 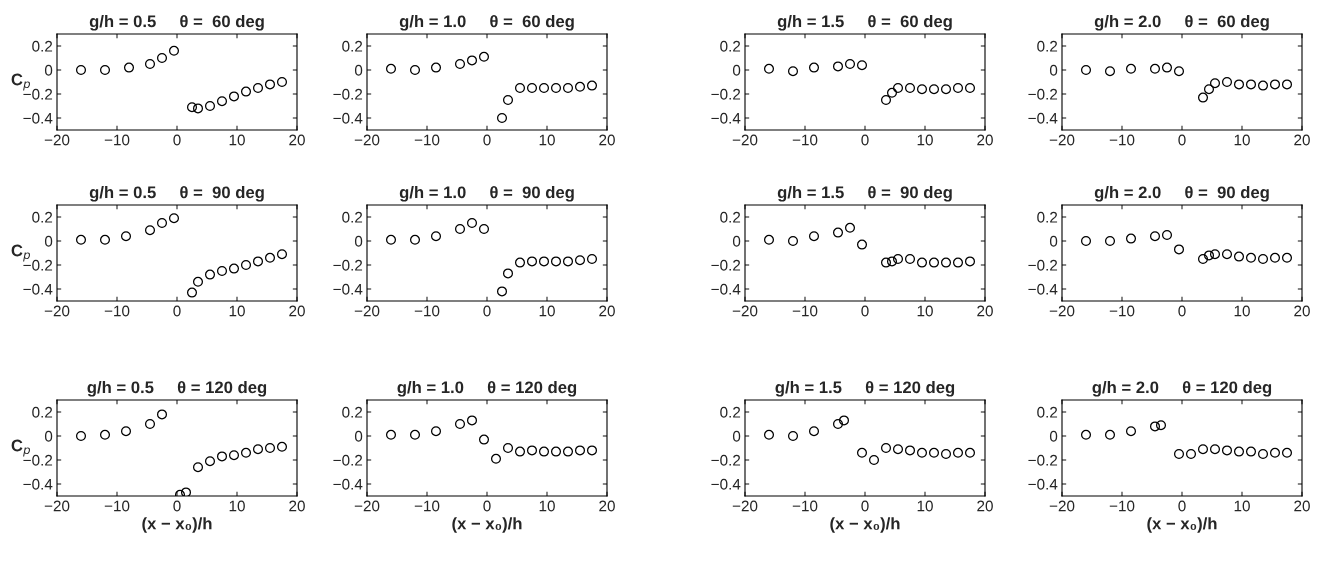 What do you see at coordinates (487, 388) in the screenshot?
I see `chart-title: g/h = 1.0 θ = 120 deg` at bounding box center [487, 388].